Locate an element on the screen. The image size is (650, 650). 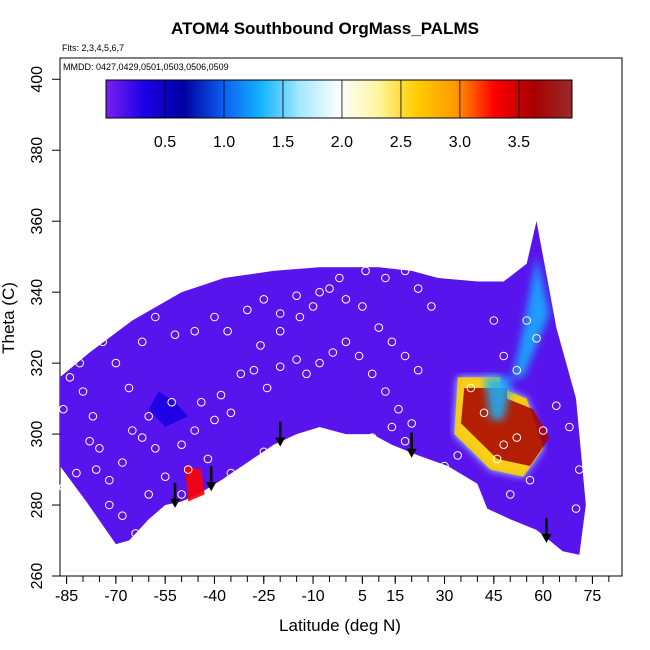
x-axis-label: Latitude (deg N) is located at coordinates (340, 625).